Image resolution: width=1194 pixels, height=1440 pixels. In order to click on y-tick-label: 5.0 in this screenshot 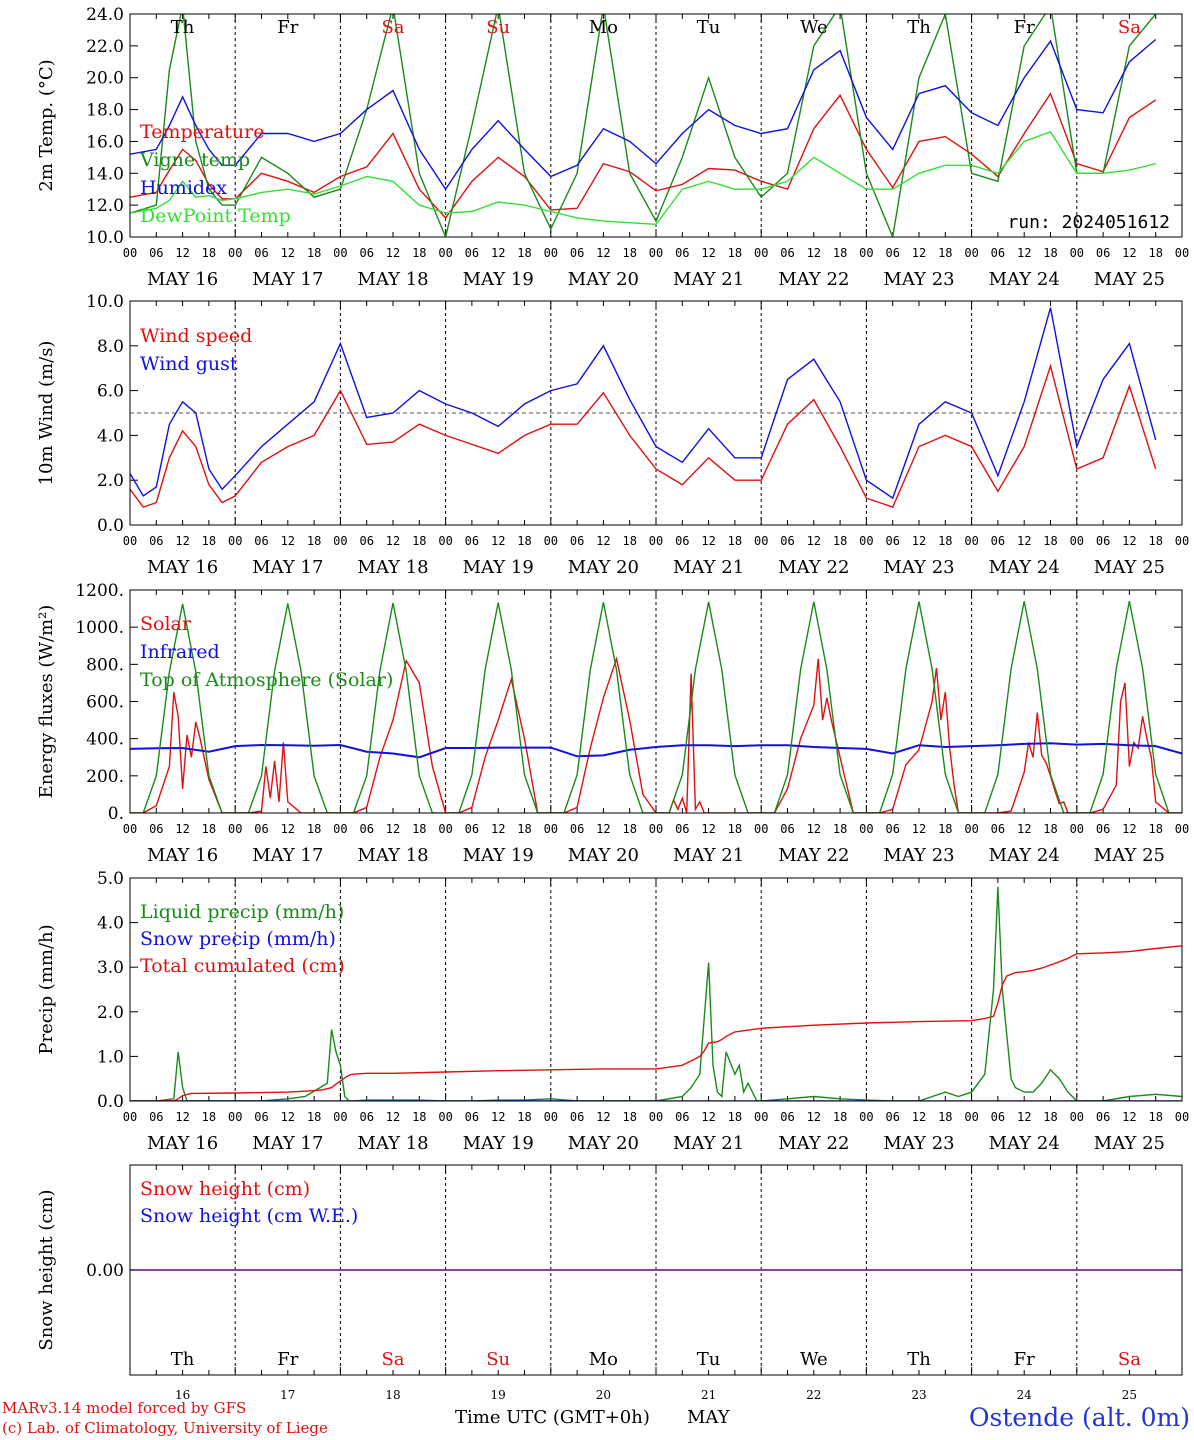, I will do `click(110, 879)`.